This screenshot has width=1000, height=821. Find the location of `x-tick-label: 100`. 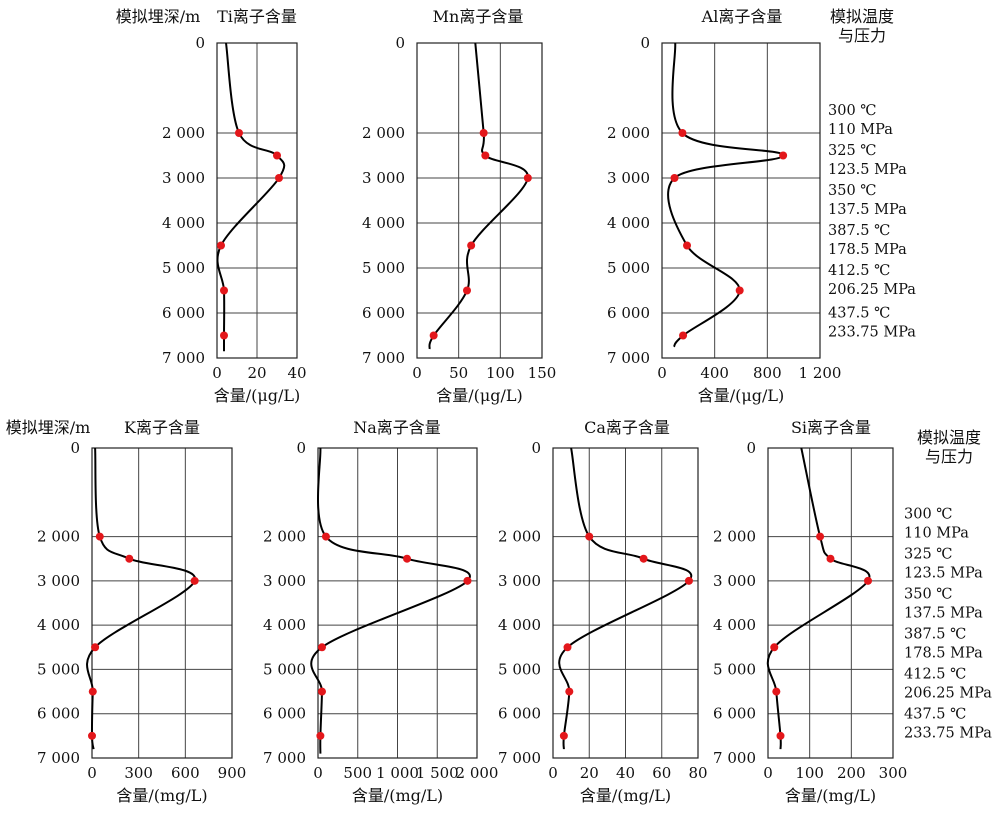

x-tick-label: 100 is located at coordinates (500, 373).